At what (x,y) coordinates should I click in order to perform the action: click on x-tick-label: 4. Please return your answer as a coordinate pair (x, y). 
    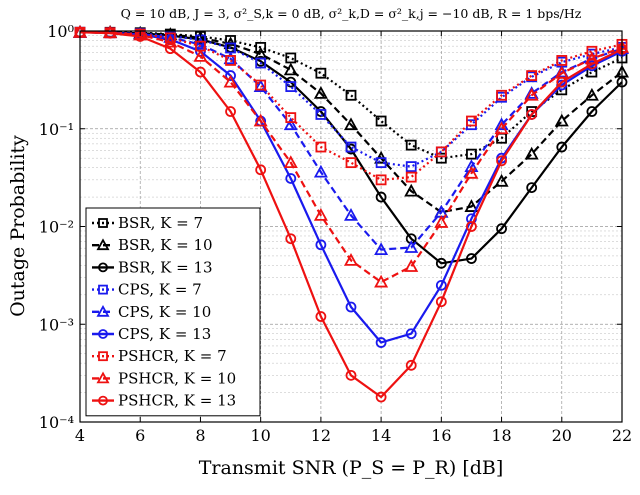
    Looking at the image, I should click on (80, 435).